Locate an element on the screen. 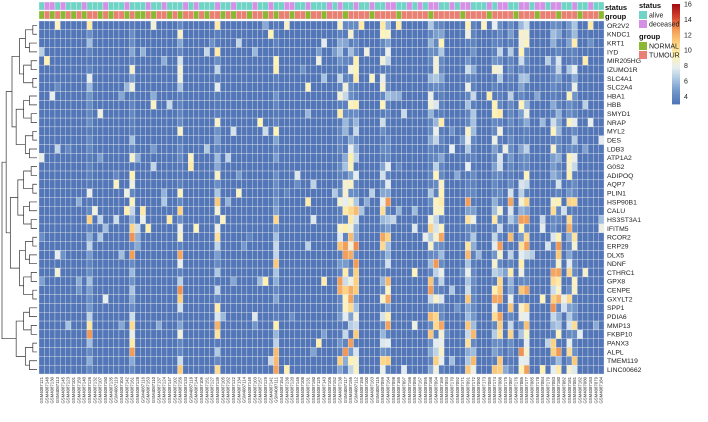  colorbar-tick-label: 14 is located at coordinates (688, 20).